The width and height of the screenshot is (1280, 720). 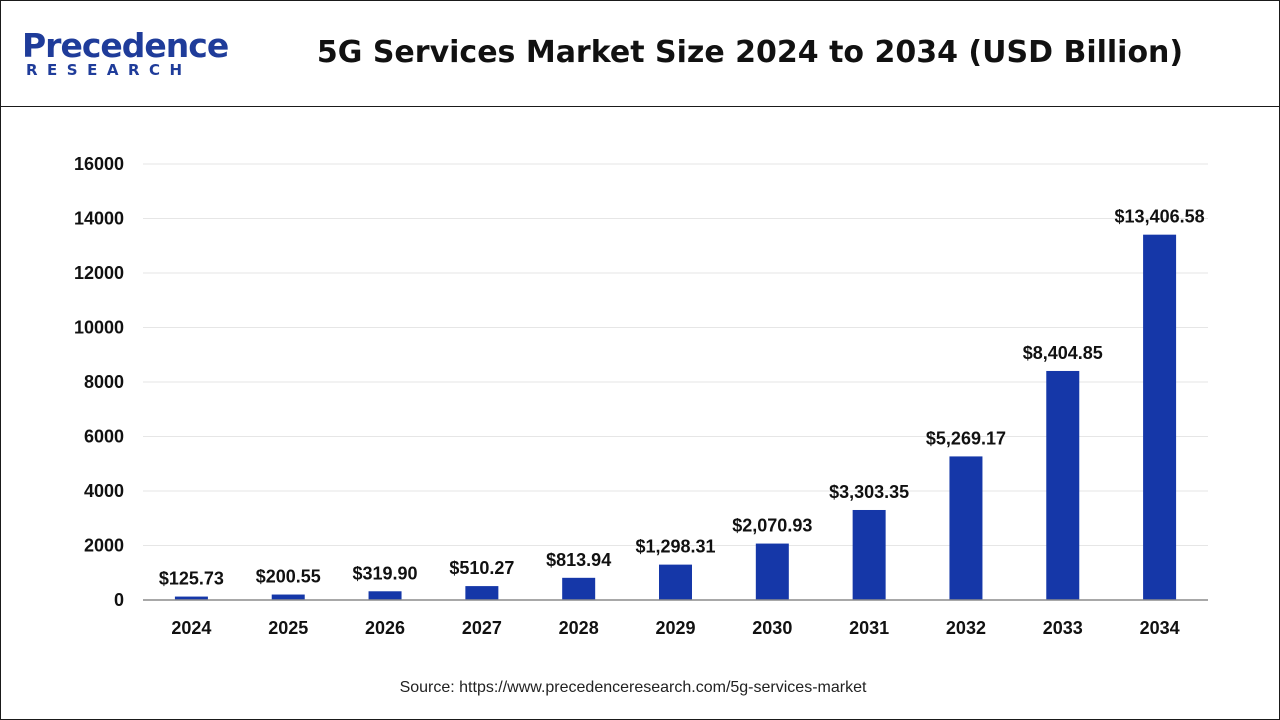 What do you see at coordinates (1063, 485) in the screenshot?
I see `bar-2033` at bounding box center [1063, 485].